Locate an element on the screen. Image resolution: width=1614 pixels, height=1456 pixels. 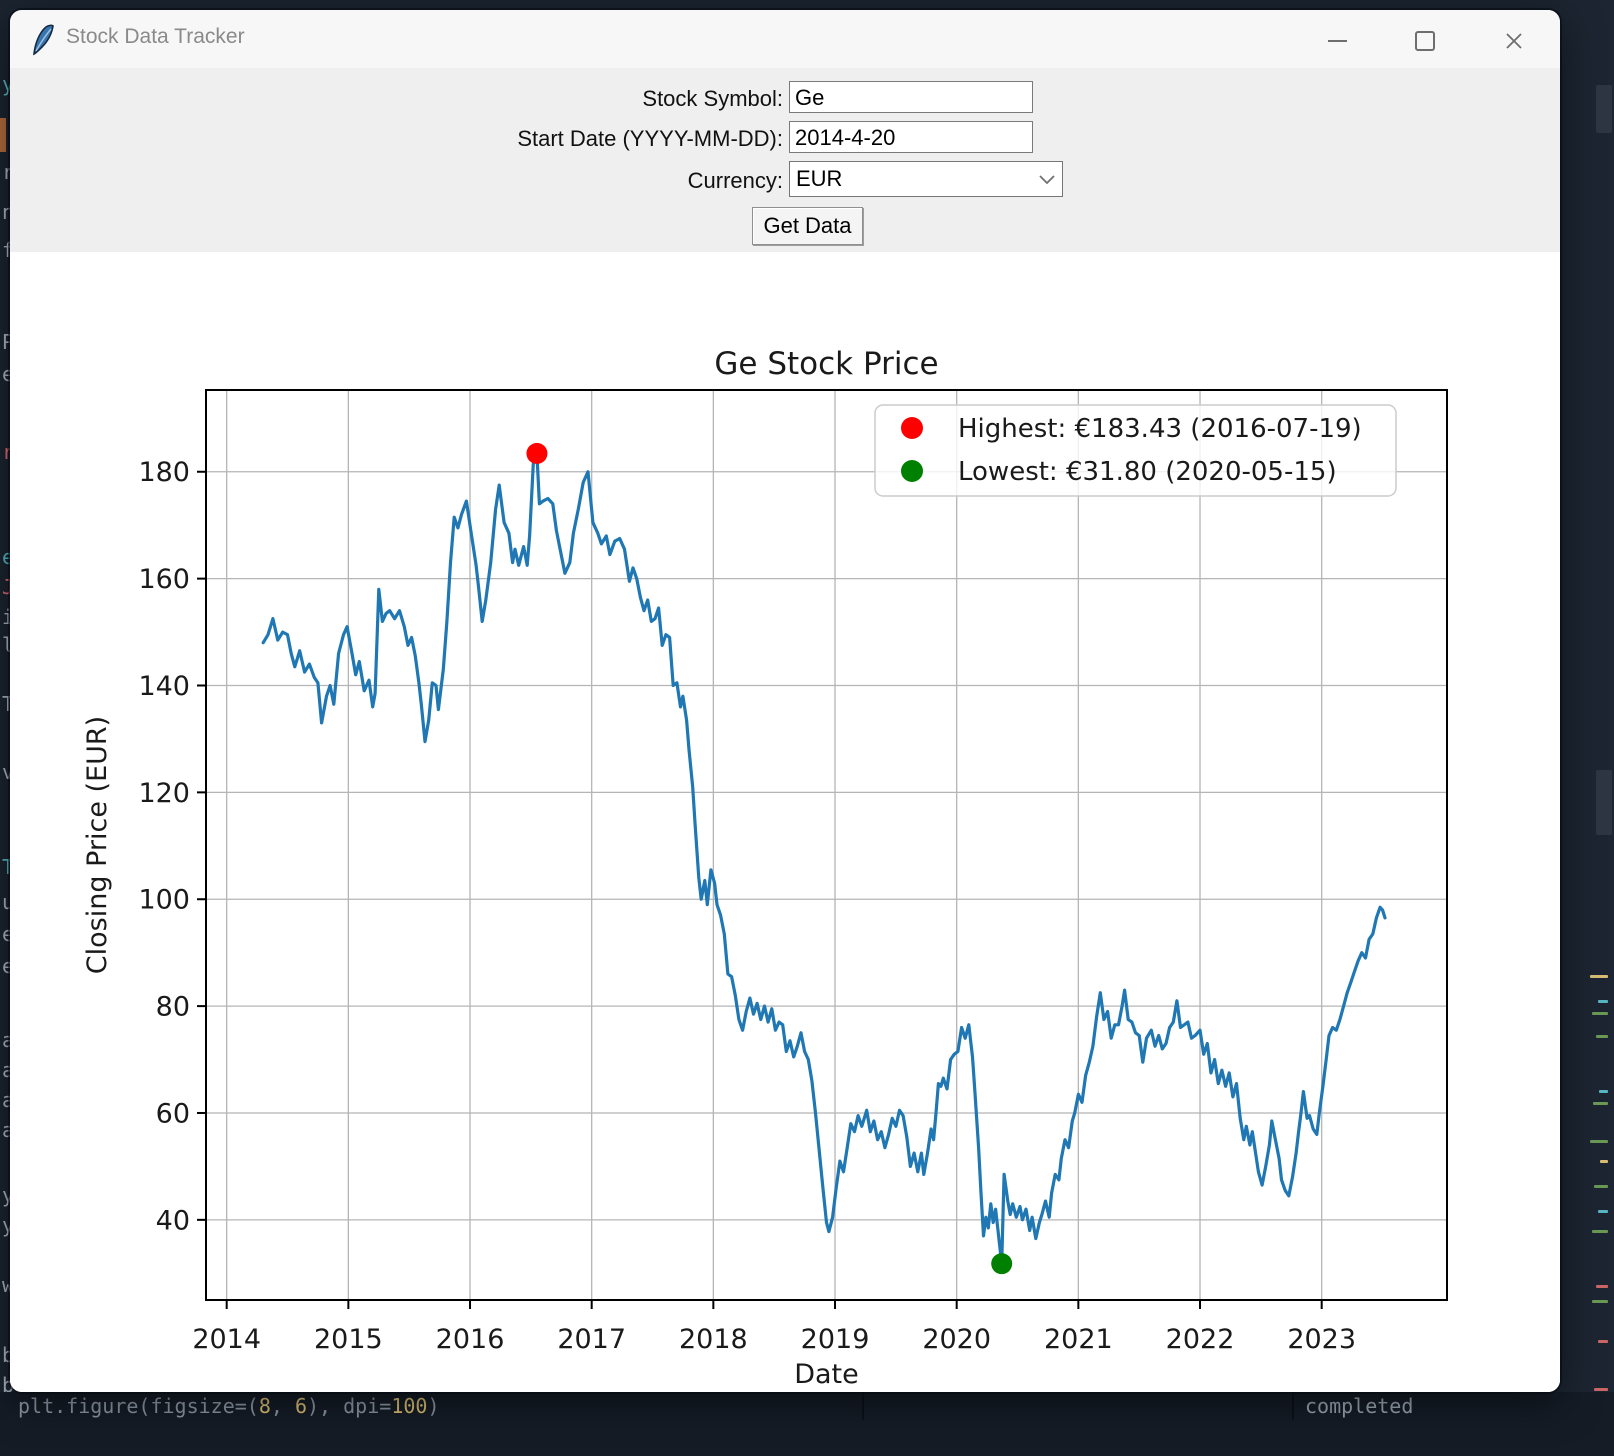
close-icon is located at coordinates (1514, 41).